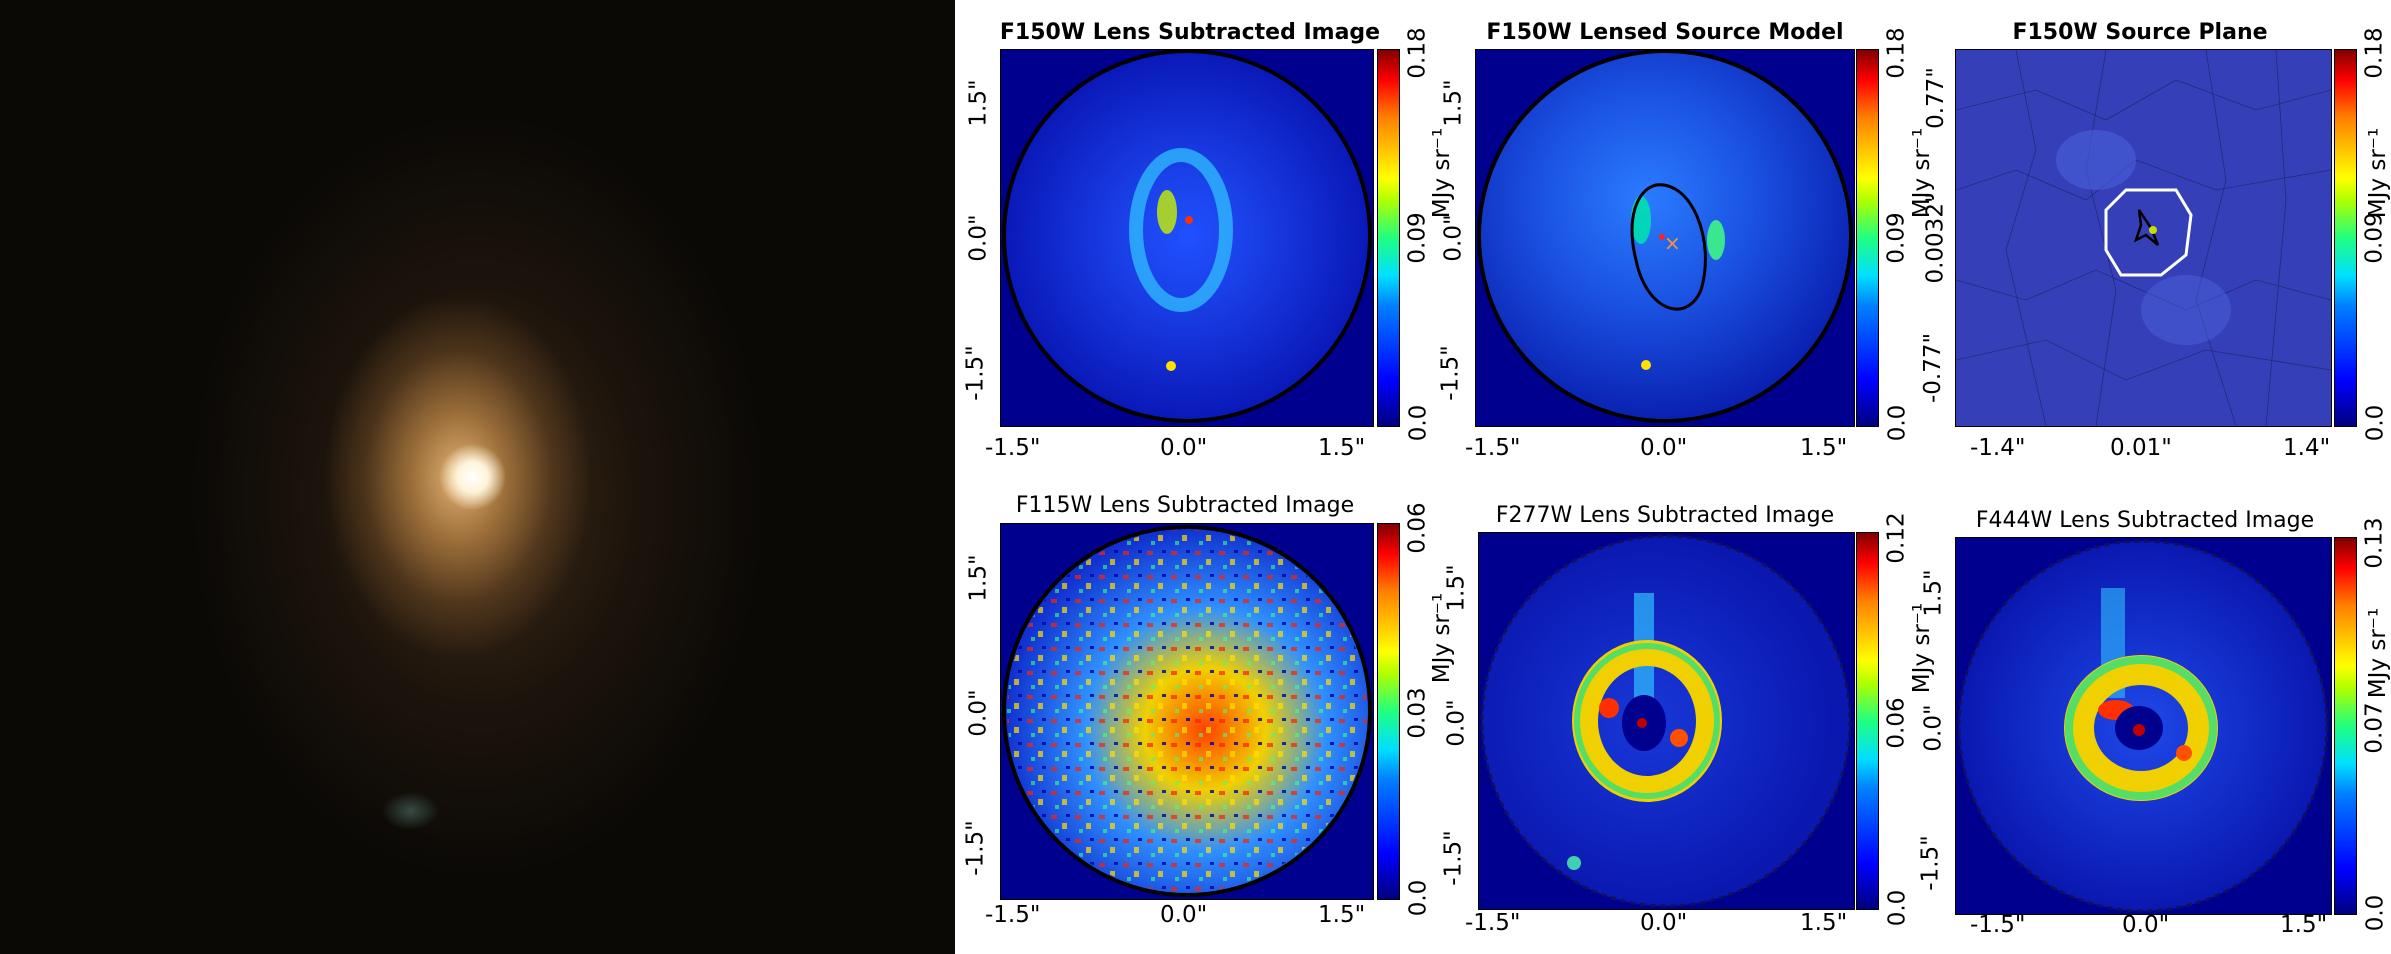  I want to click on panel-title: F277W Lens Subtracted Image, so click(1665, 515).